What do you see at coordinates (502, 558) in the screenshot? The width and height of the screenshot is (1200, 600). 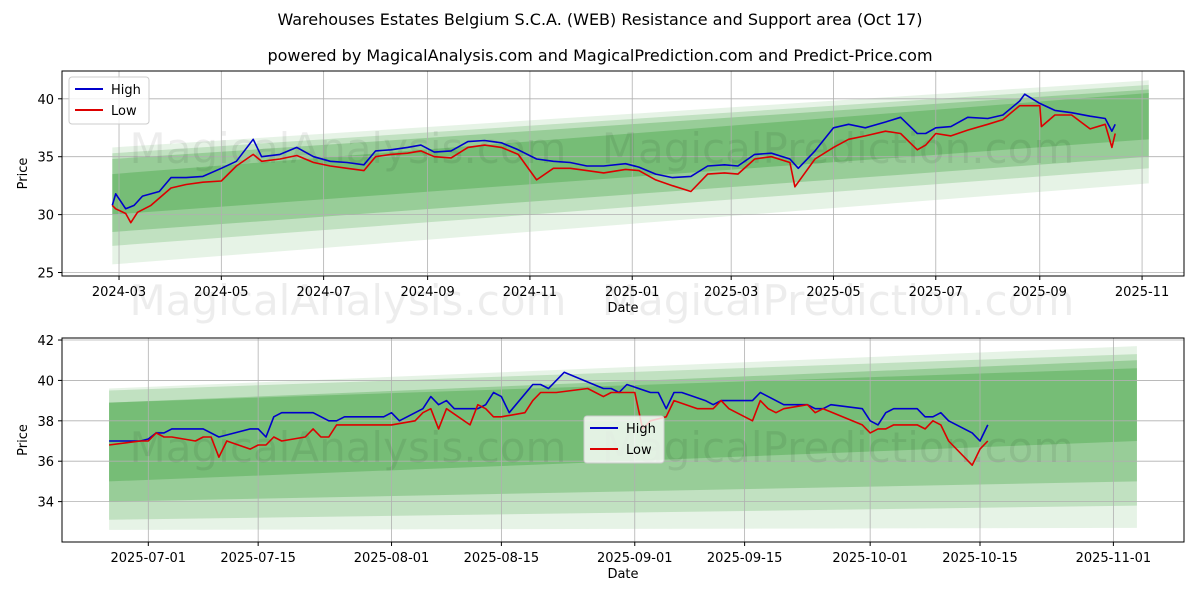 I see `x-tick-label: 2025-08-15` at bounding box center [502, 558].